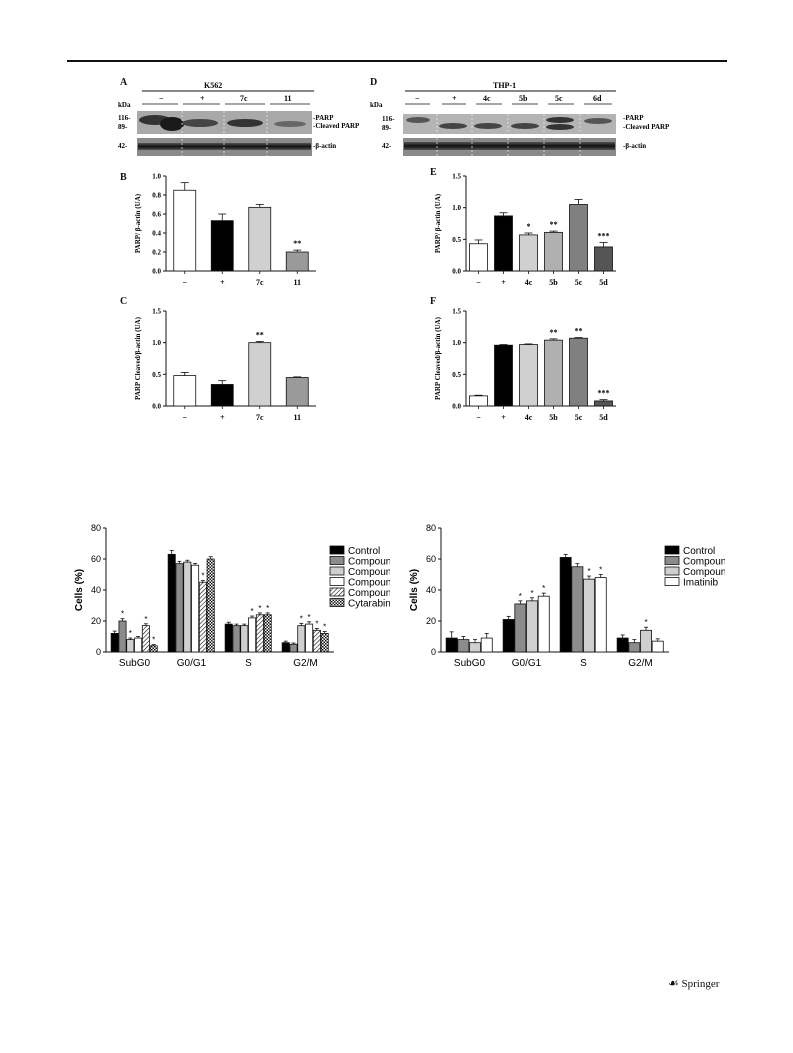 This screenshot has height=1053, width=793. Describe the element at coordinates (336, 126) in the screenshot. I see `blot-a-cleaved-label: -Cleaved PARP` at that location.